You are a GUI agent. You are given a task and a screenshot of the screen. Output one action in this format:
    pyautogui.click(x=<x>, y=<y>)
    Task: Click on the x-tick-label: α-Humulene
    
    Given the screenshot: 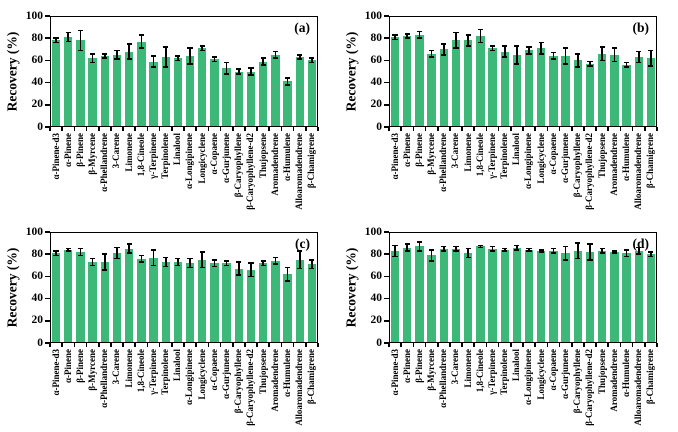 What is the action you would take?
    pyautogui.click(x=286, y=157)
    